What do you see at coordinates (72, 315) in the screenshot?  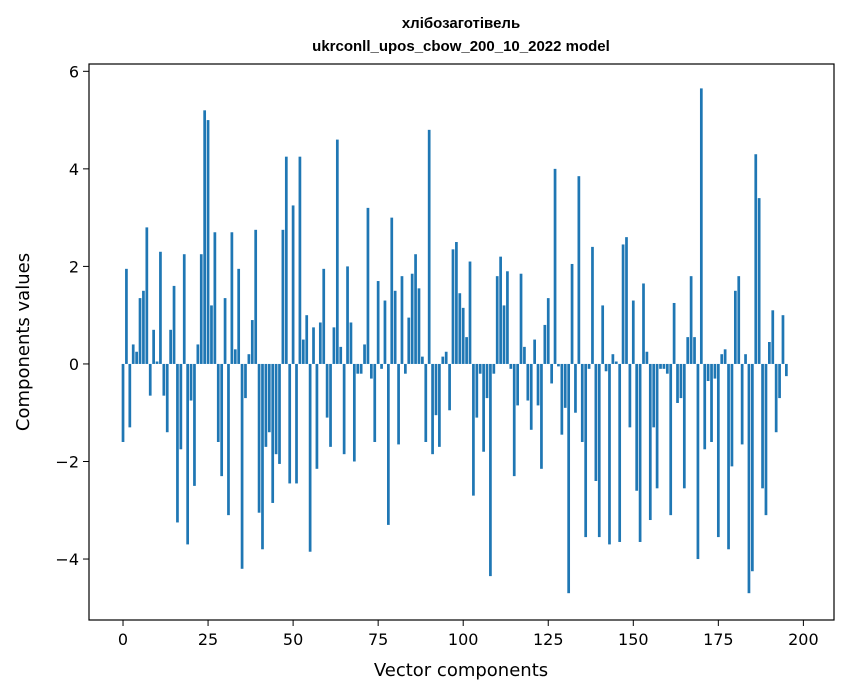 I see `y-axis-ticks: −4 −2 0 2 4 6` at bounding box center [72, 315].